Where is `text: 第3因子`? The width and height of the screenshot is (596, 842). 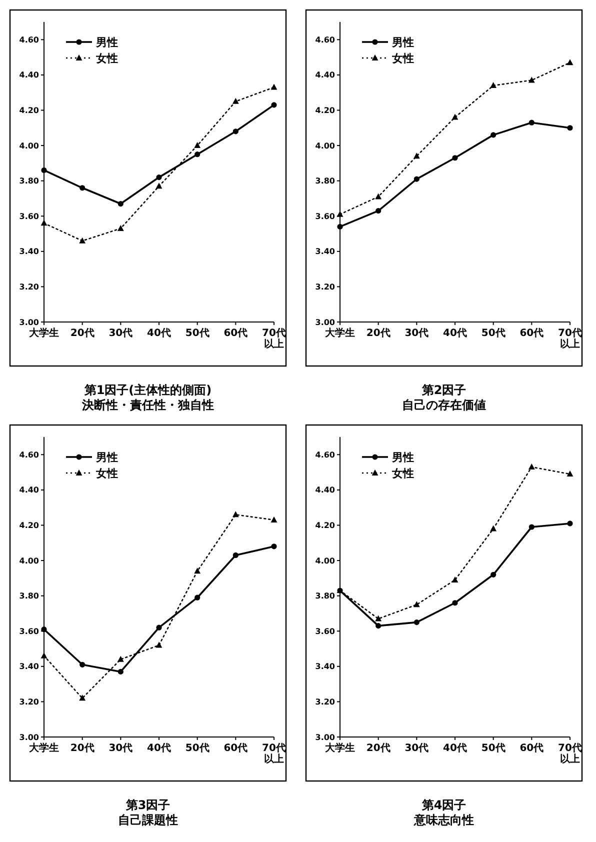
text: 第3因子 is located at coordinates (147, 805).